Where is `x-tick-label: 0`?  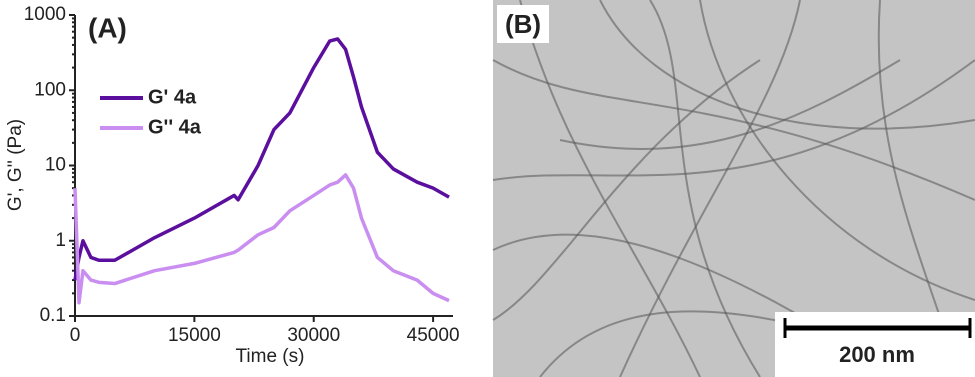 x-tick-label: 0 is located at coordinates (75, 335).